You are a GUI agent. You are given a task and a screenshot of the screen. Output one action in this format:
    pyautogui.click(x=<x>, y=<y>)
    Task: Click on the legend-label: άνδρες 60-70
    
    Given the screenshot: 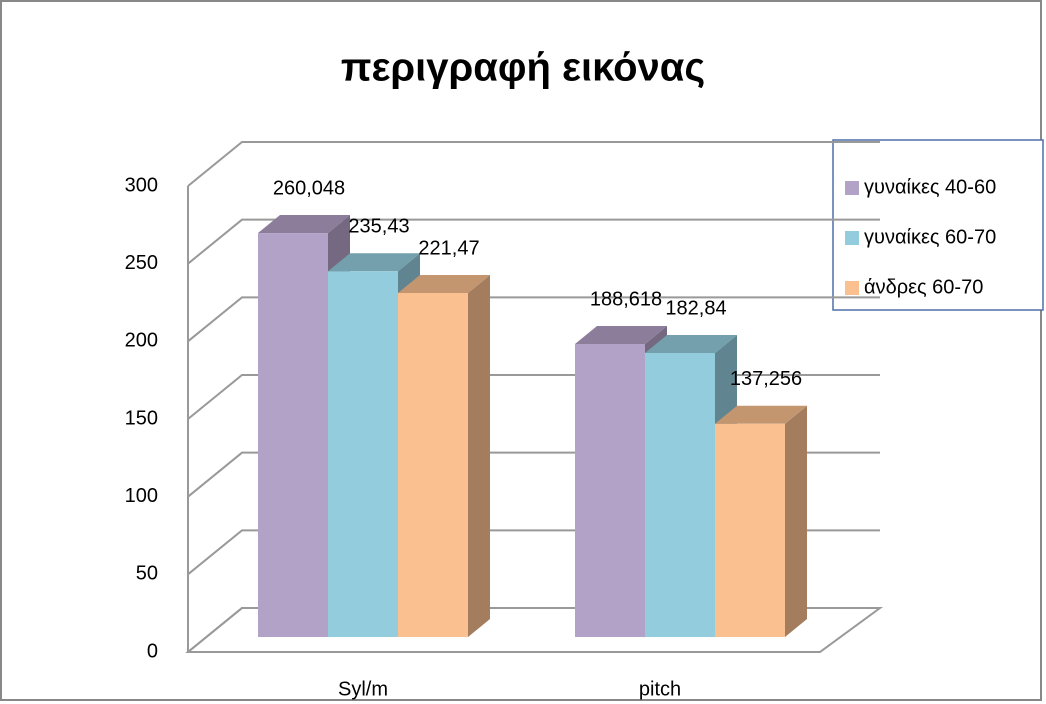 What is the action you would take?
    pyautogui.click(x=923, y=287)
    